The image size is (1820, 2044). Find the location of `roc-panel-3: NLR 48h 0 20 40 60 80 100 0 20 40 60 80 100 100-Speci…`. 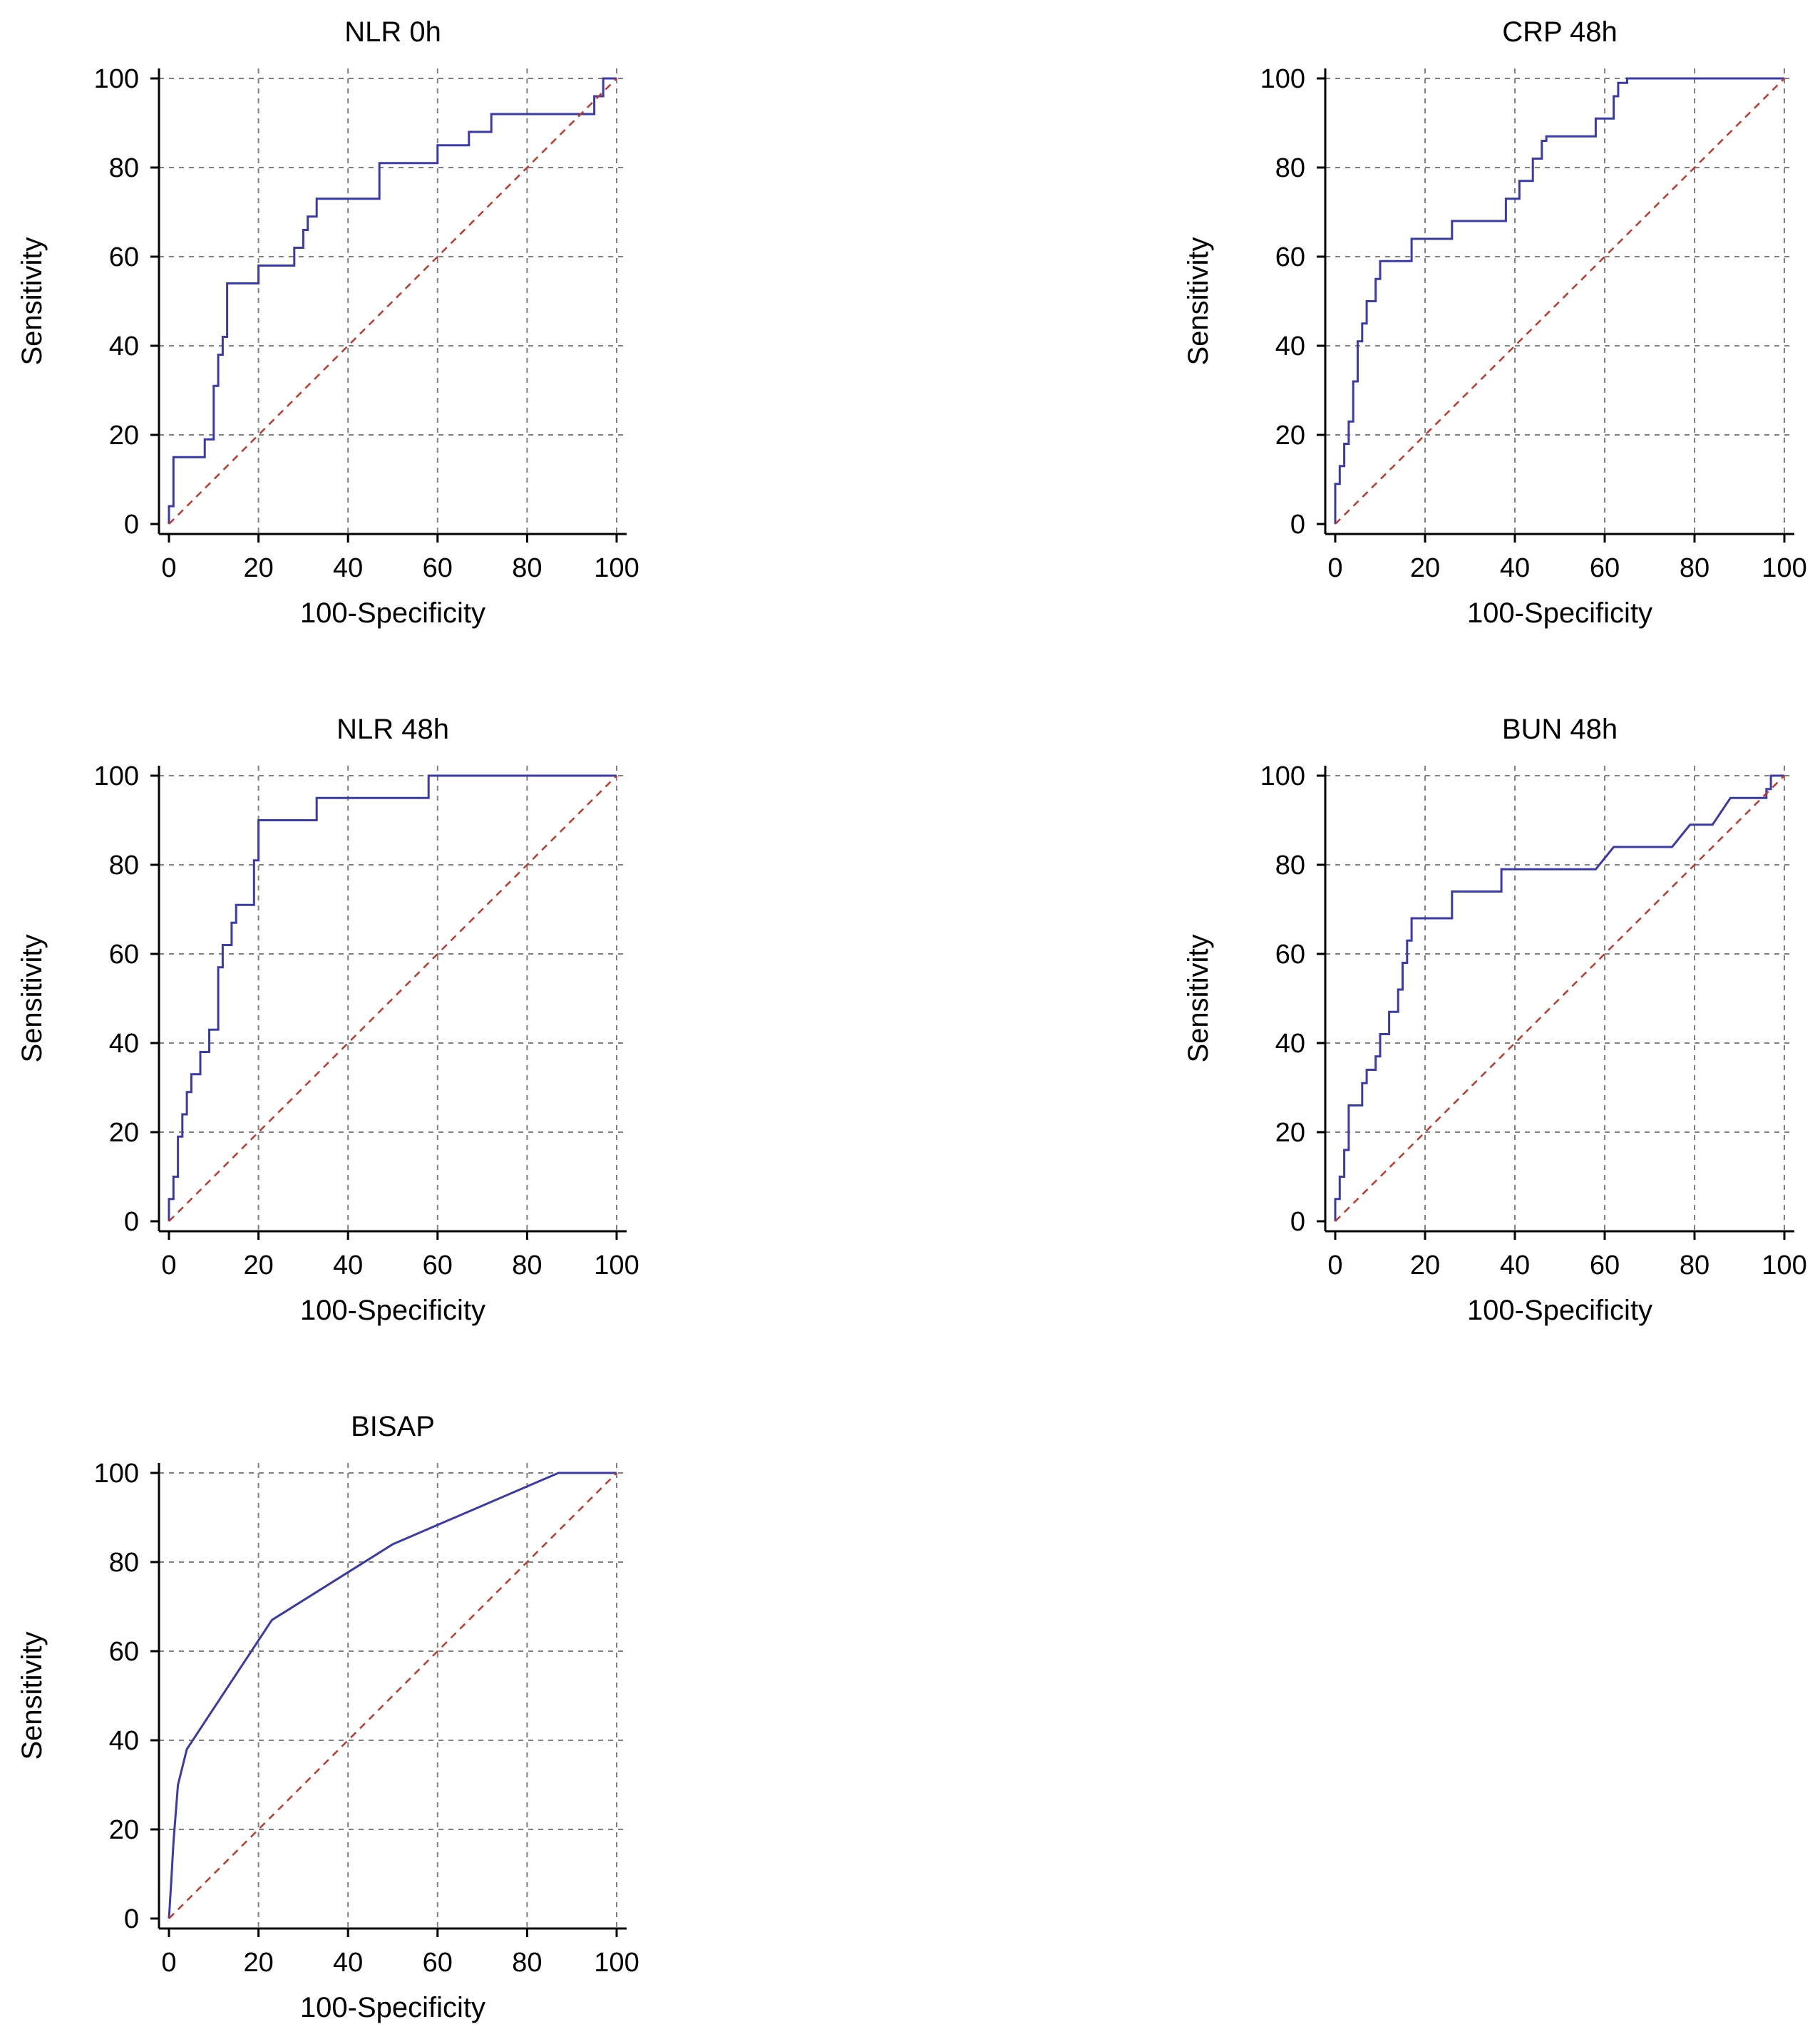

roc-panel-3: NLR 48h 0 20 40 60 80 100 0 20 40 60 80 100 100-Speci… is located at coordinates (327, 1020).